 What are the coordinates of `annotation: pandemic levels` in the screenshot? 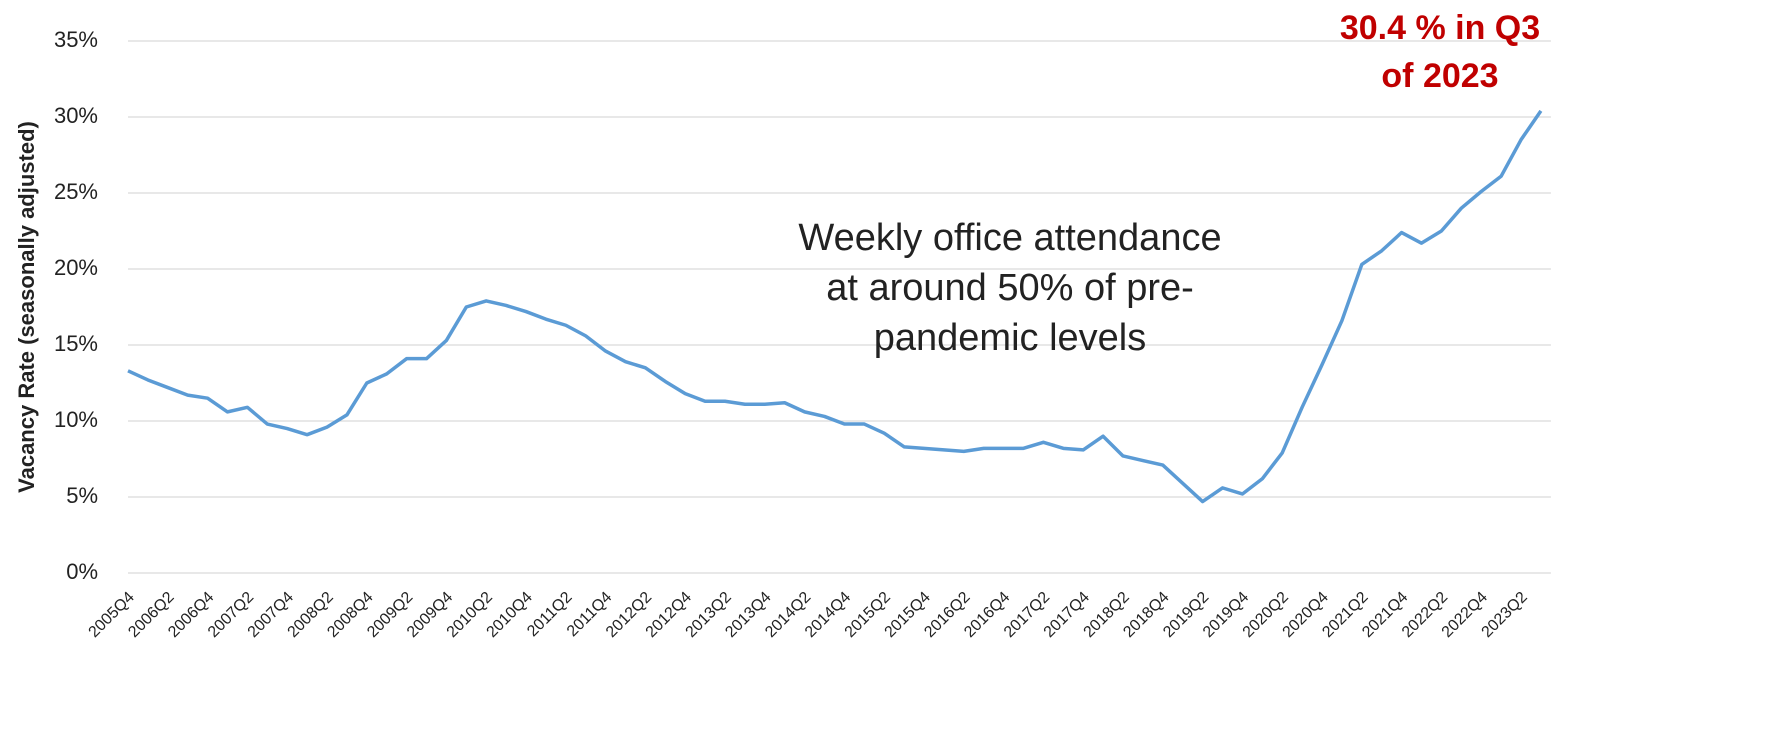 It's located at (1010, 338).